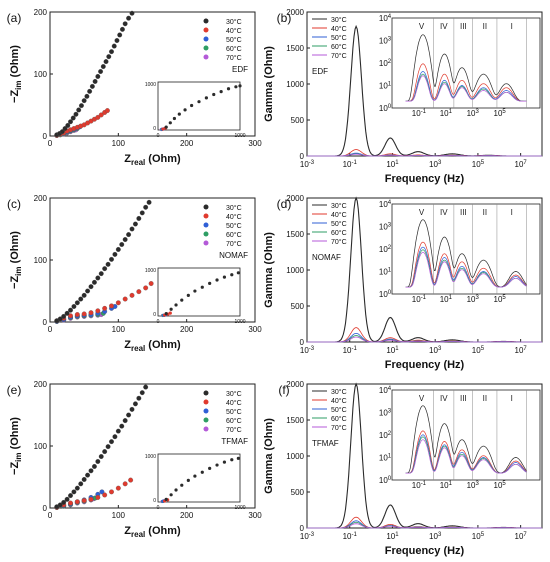  Describe the element at coordinates (478, 164) in the screenshot. I see `x-tick-label: 105` at that location.